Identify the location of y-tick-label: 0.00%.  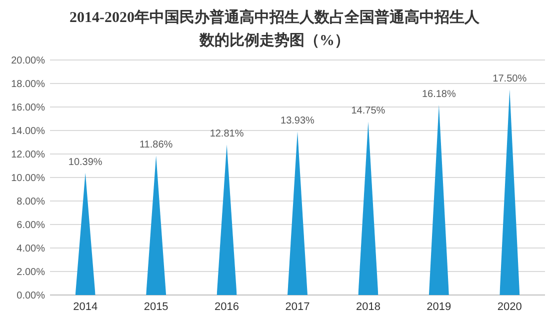
(31, 296).